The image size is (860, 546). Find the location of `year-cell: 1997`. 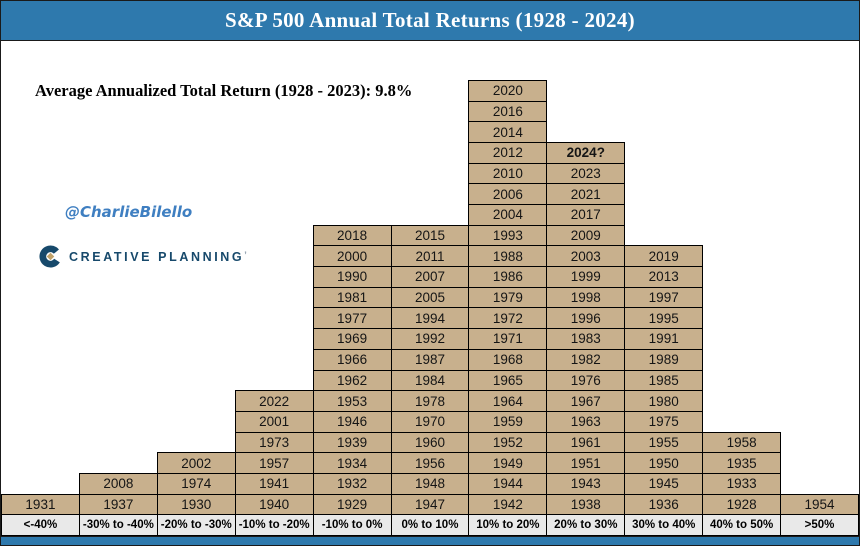

year-cell: 1997 is located at coordinates (664, 297).